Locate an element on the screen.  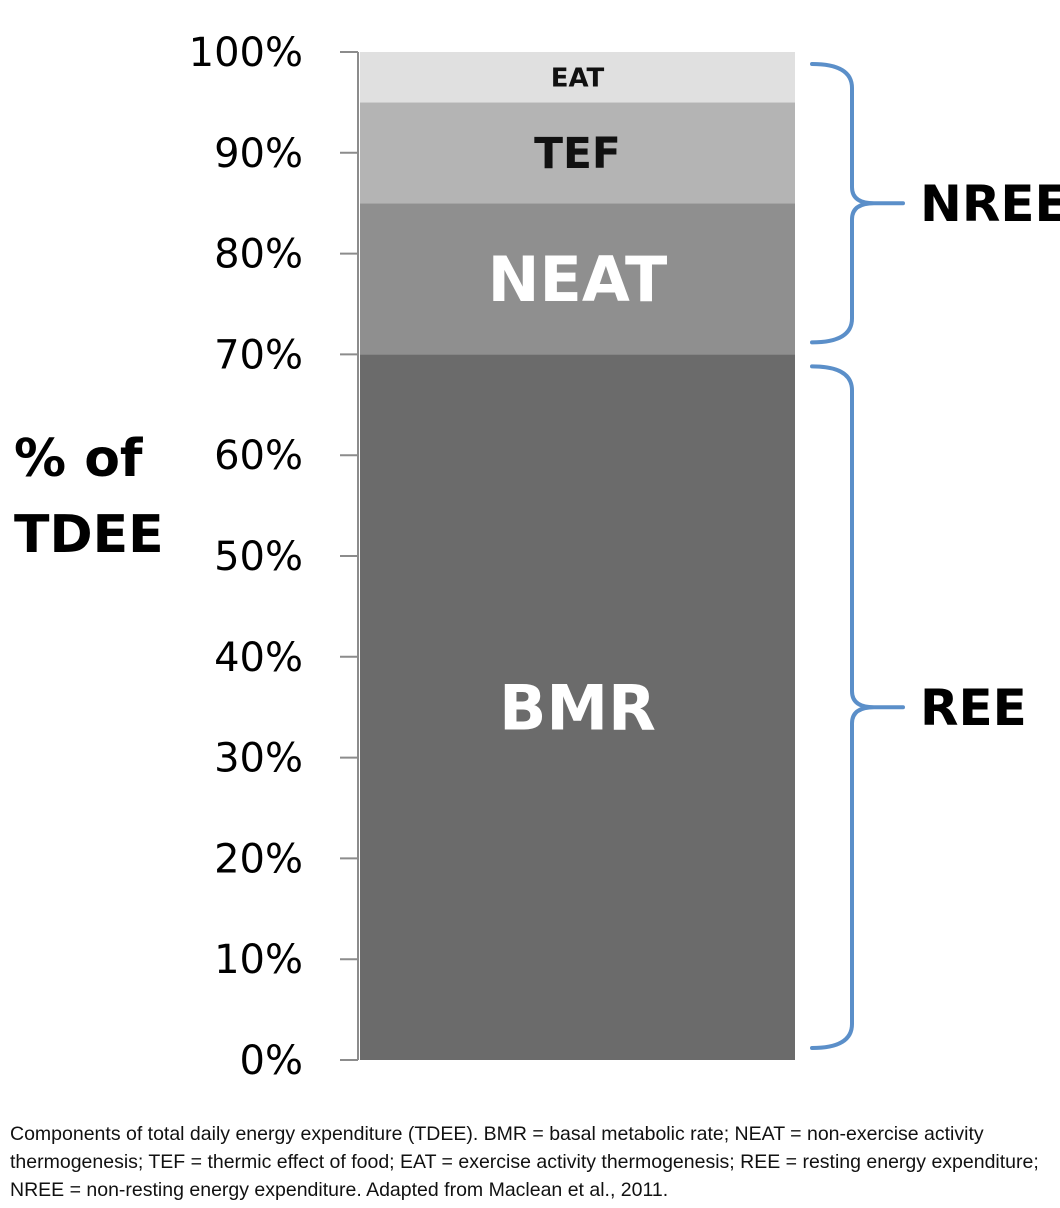
y-axis-label-line-1: % of is located at coordinates (79, 459).